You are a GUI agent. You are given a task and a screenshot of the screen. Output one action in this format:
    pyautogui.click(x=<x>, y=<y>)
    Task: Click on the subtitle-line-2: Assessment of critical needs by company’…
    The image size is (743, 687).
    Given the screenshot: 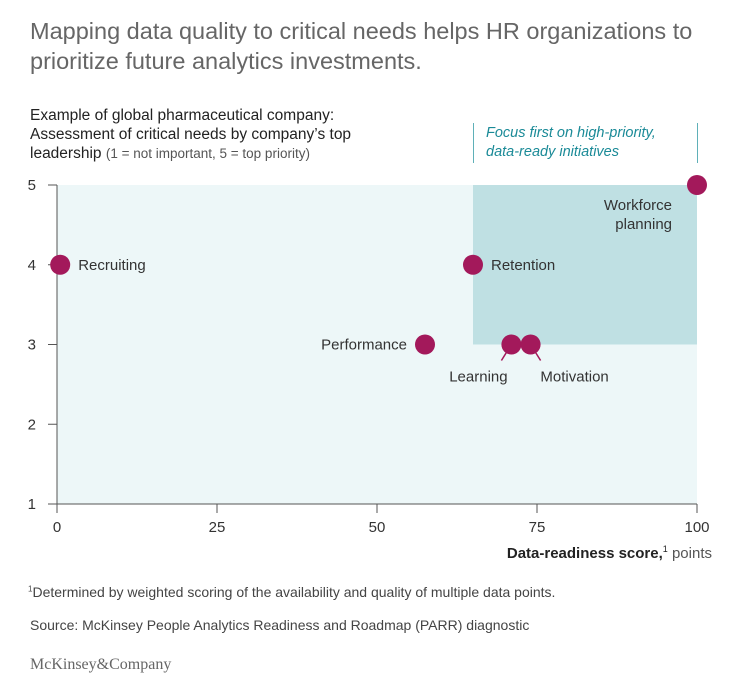 What is the action you would take?
    pyautogui.click(x=191, y=134)
    